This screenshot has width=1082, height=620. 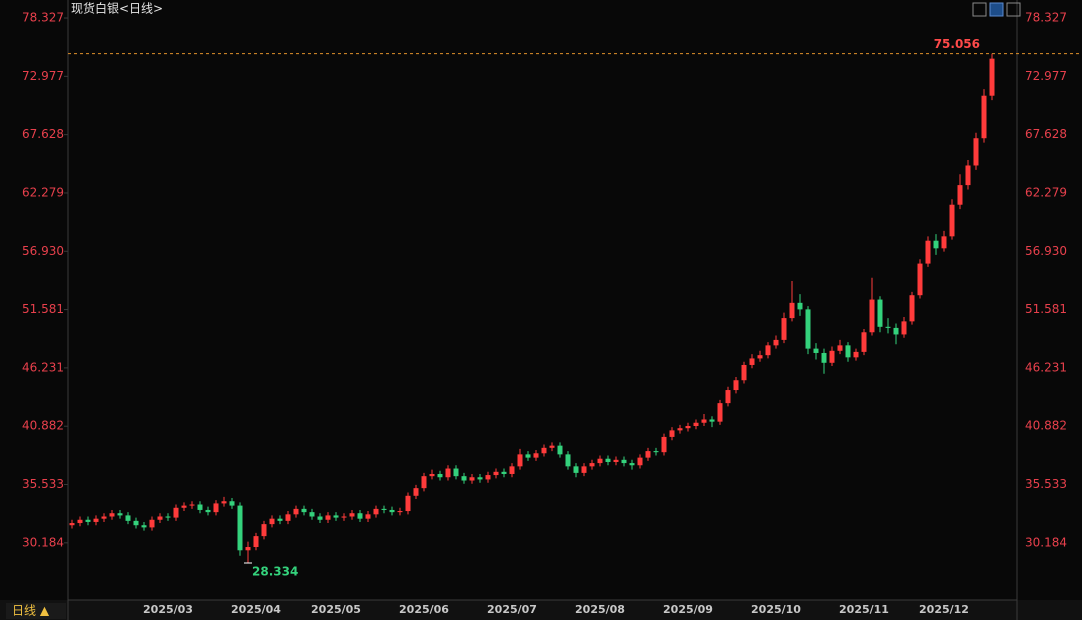 I want to click on y-tick-label: 56.930, so click(x=43, y=251).